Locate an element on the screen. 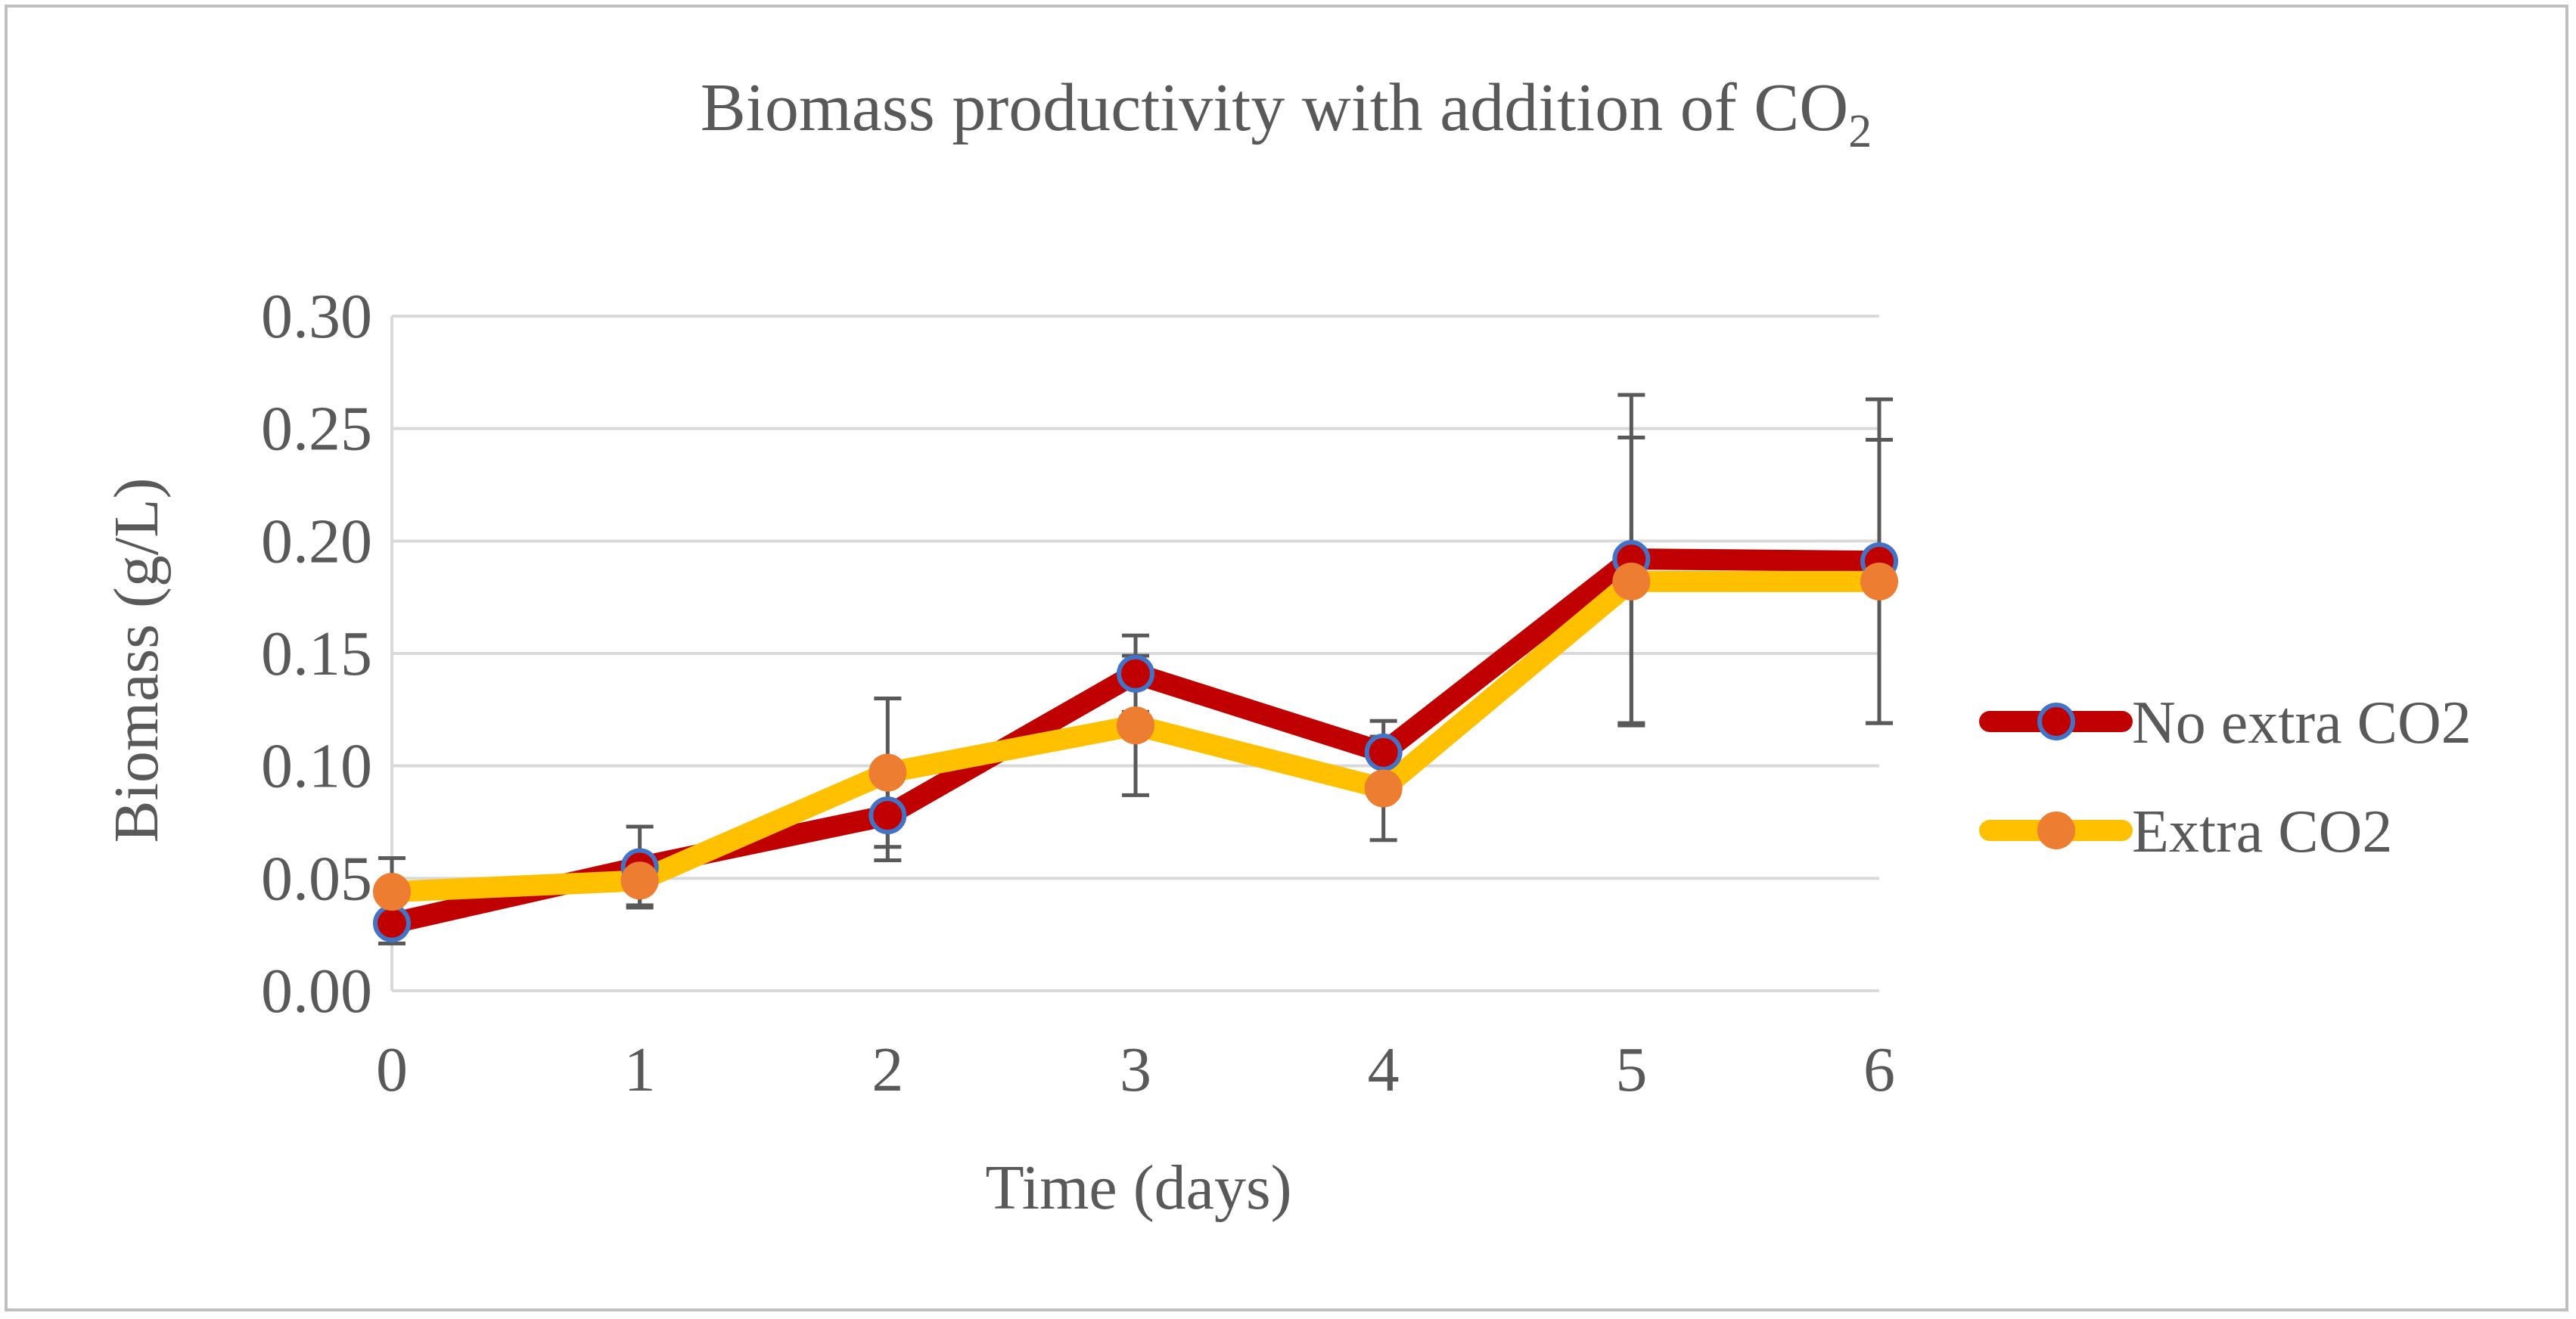 This screenshot has width=2576, height=1319. data-point-extra-co2-x3 is located at coordinates (1135, 725).